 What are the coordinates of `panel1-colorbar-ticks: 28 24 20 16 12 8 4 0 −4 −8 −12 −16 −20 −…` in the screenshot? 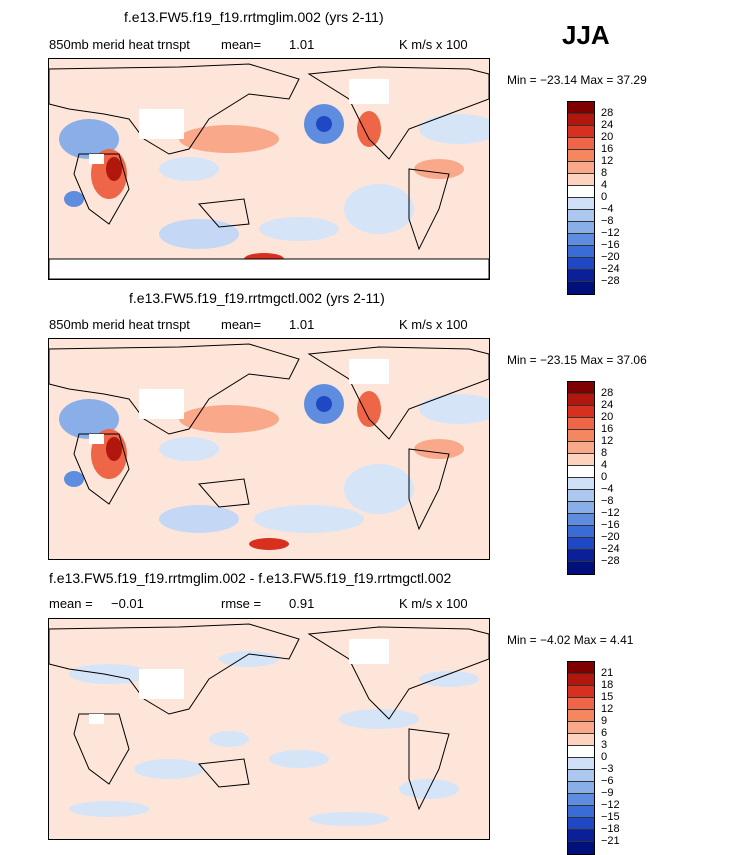 It's located at (610, 197).